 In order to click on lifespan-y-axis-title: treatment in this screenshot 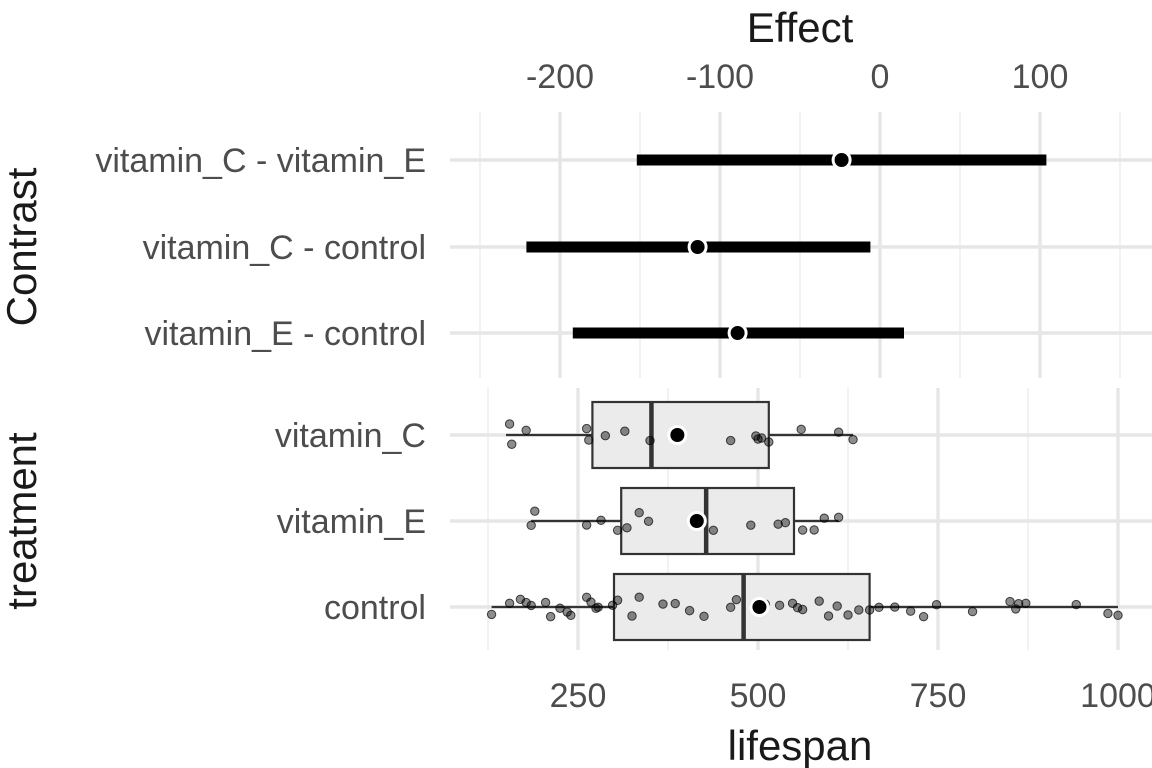, I will do `click(22, 521)`.